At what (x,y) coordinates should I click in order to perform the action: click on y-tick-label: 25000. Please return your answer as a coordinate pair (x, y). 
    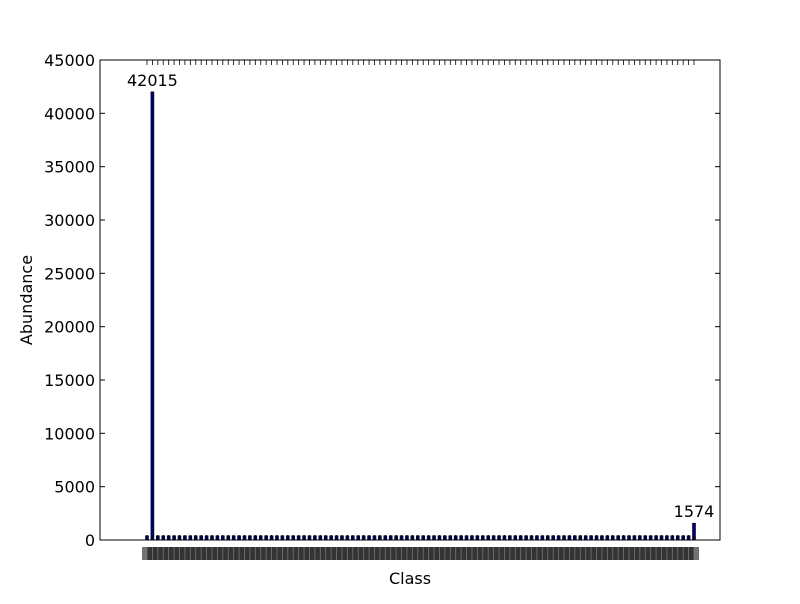
    Looking at the image, I should click on (69, 273).